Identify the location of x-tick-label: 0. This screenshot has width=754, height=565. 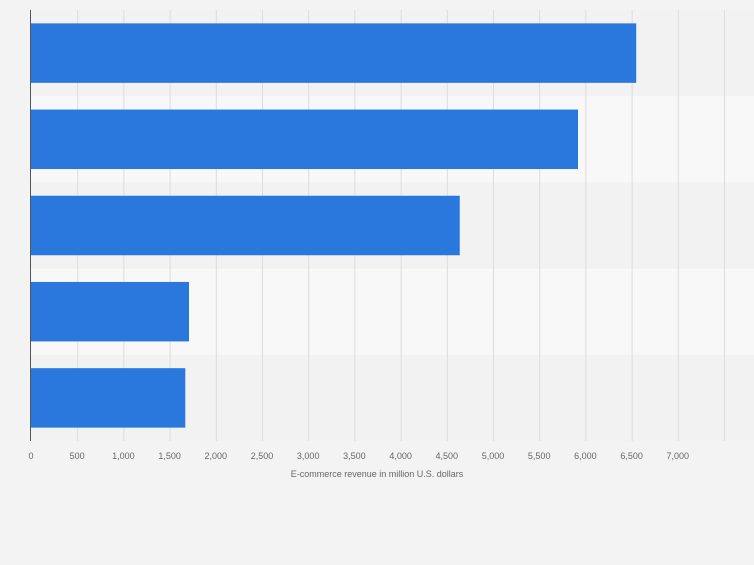
(30, 456).